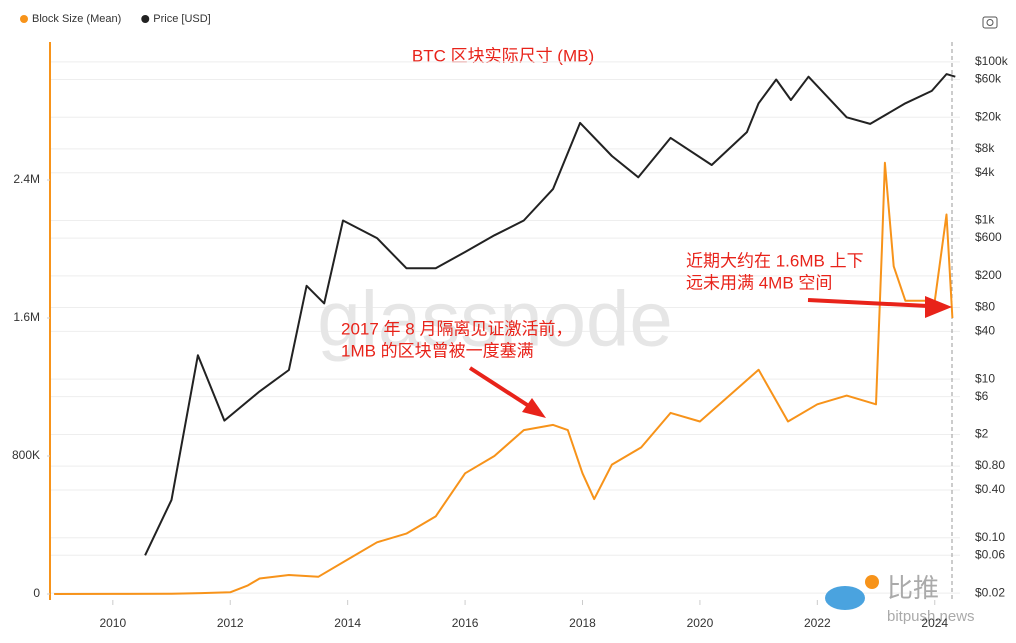 The image size is (1016, 643). What do you see at coordinates (456, 328) in the screenshot?
I see `annotation: 2017 年 8 月隔离见证激活前，` at bounding box center [456, 328].